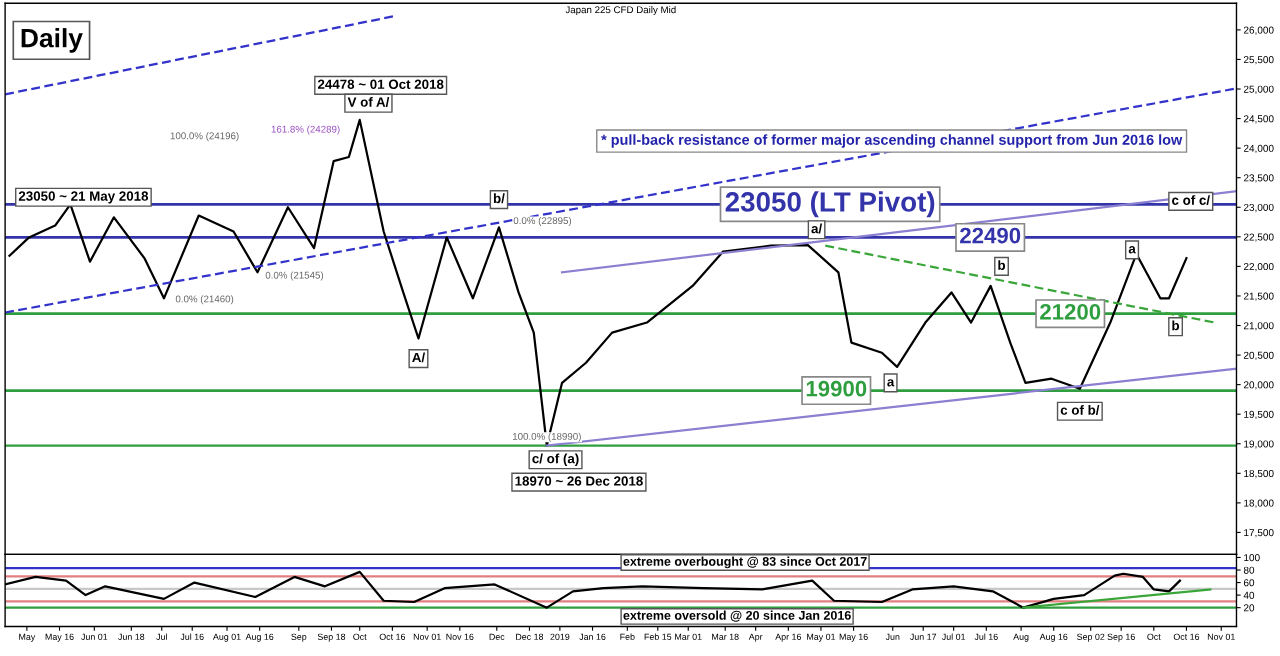 The image size is (1280, 656). What do you see at coordinates (990, 235) in the screenshot?
I see `ref-line-label: 22490` at bounding box center [990, 235].